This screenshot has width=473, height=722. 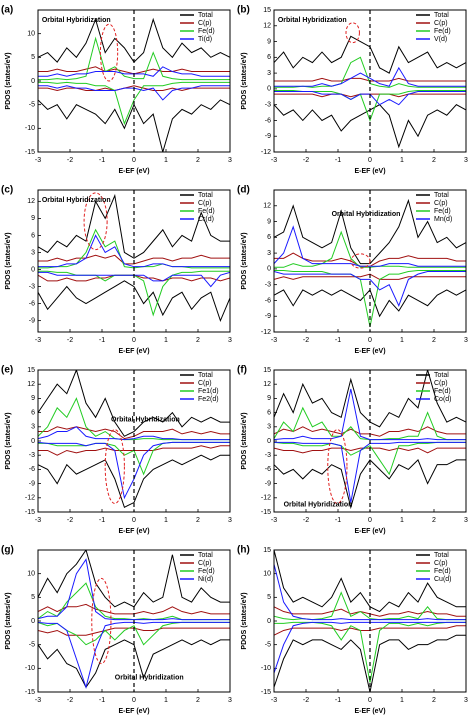 I want to click on y-tick-label: -9, so click(x=268, y=483).